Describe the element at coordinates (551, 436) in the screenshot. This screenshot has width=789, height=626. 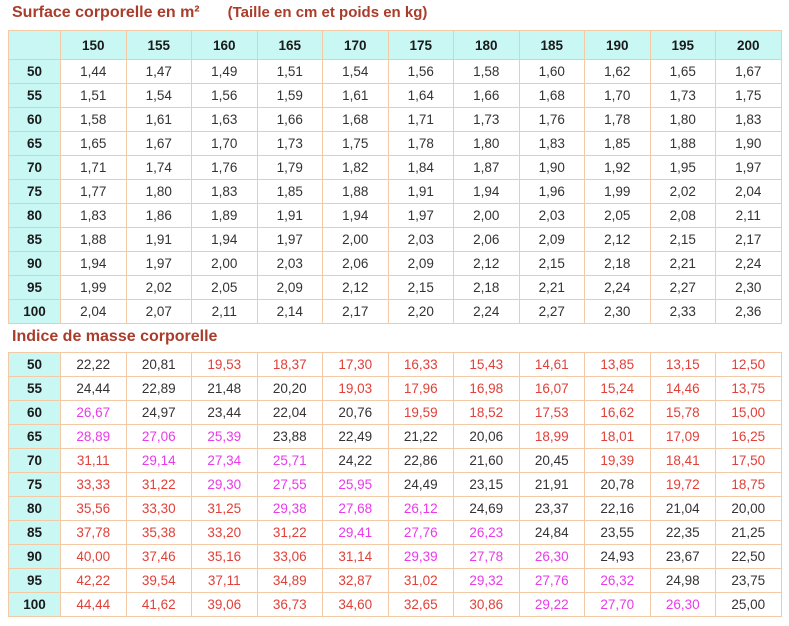
I see `bmi-cell: 18,99` at that location.